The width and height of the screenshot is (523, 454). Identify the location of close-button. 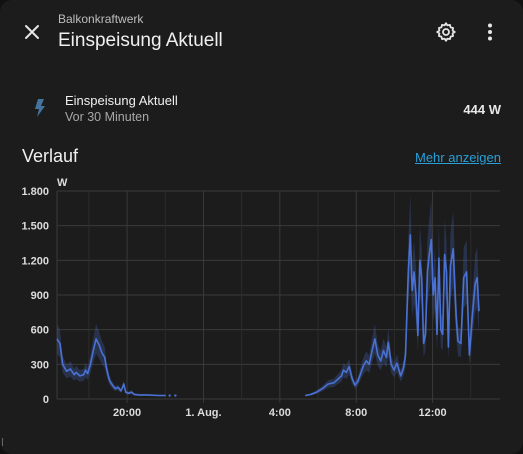
(32, 32).